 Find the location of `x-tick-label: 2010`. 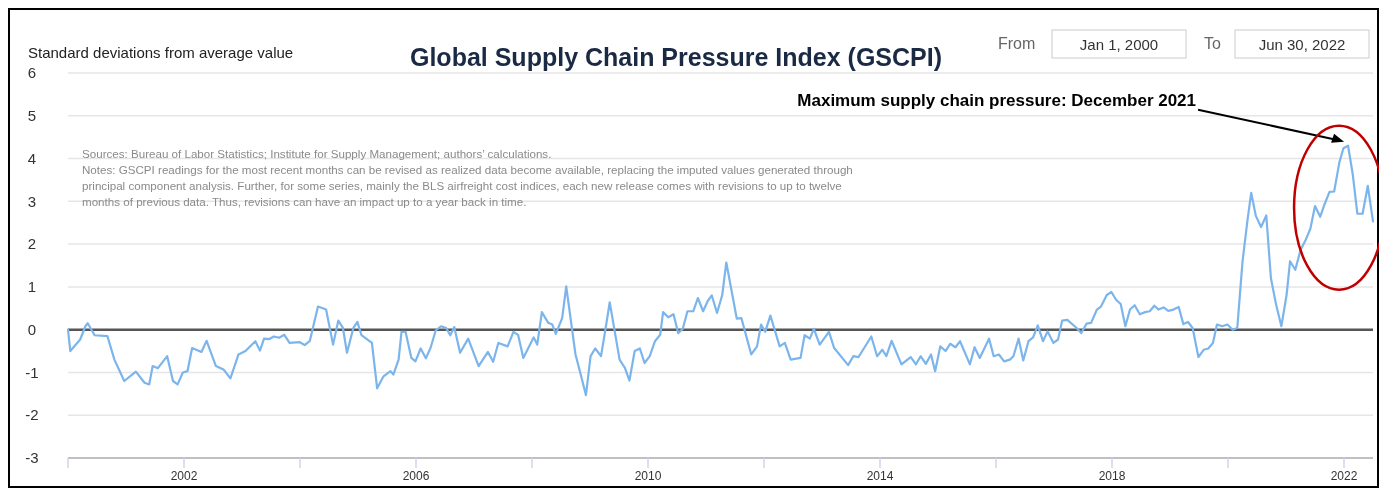

x-tick-label: 2010 is located at coordinates (648, 476).